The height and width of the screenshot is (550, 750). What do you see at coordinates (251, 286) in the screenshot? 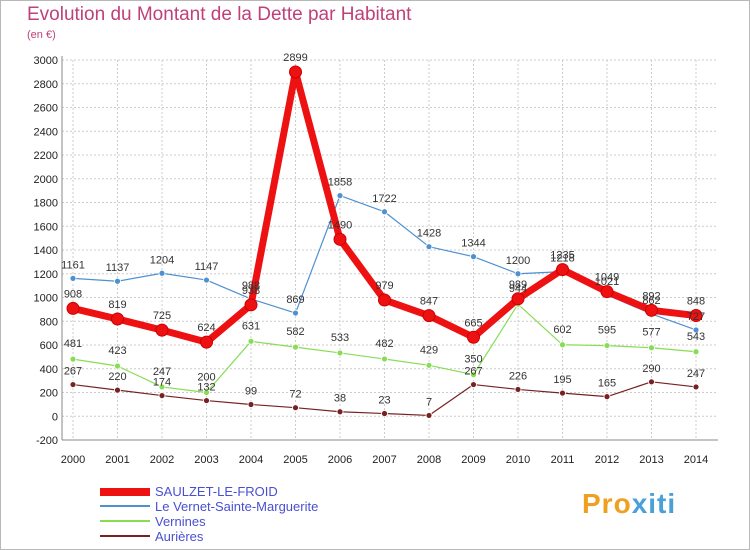
I see `data-label: 988` at bounding box center [251, 286].